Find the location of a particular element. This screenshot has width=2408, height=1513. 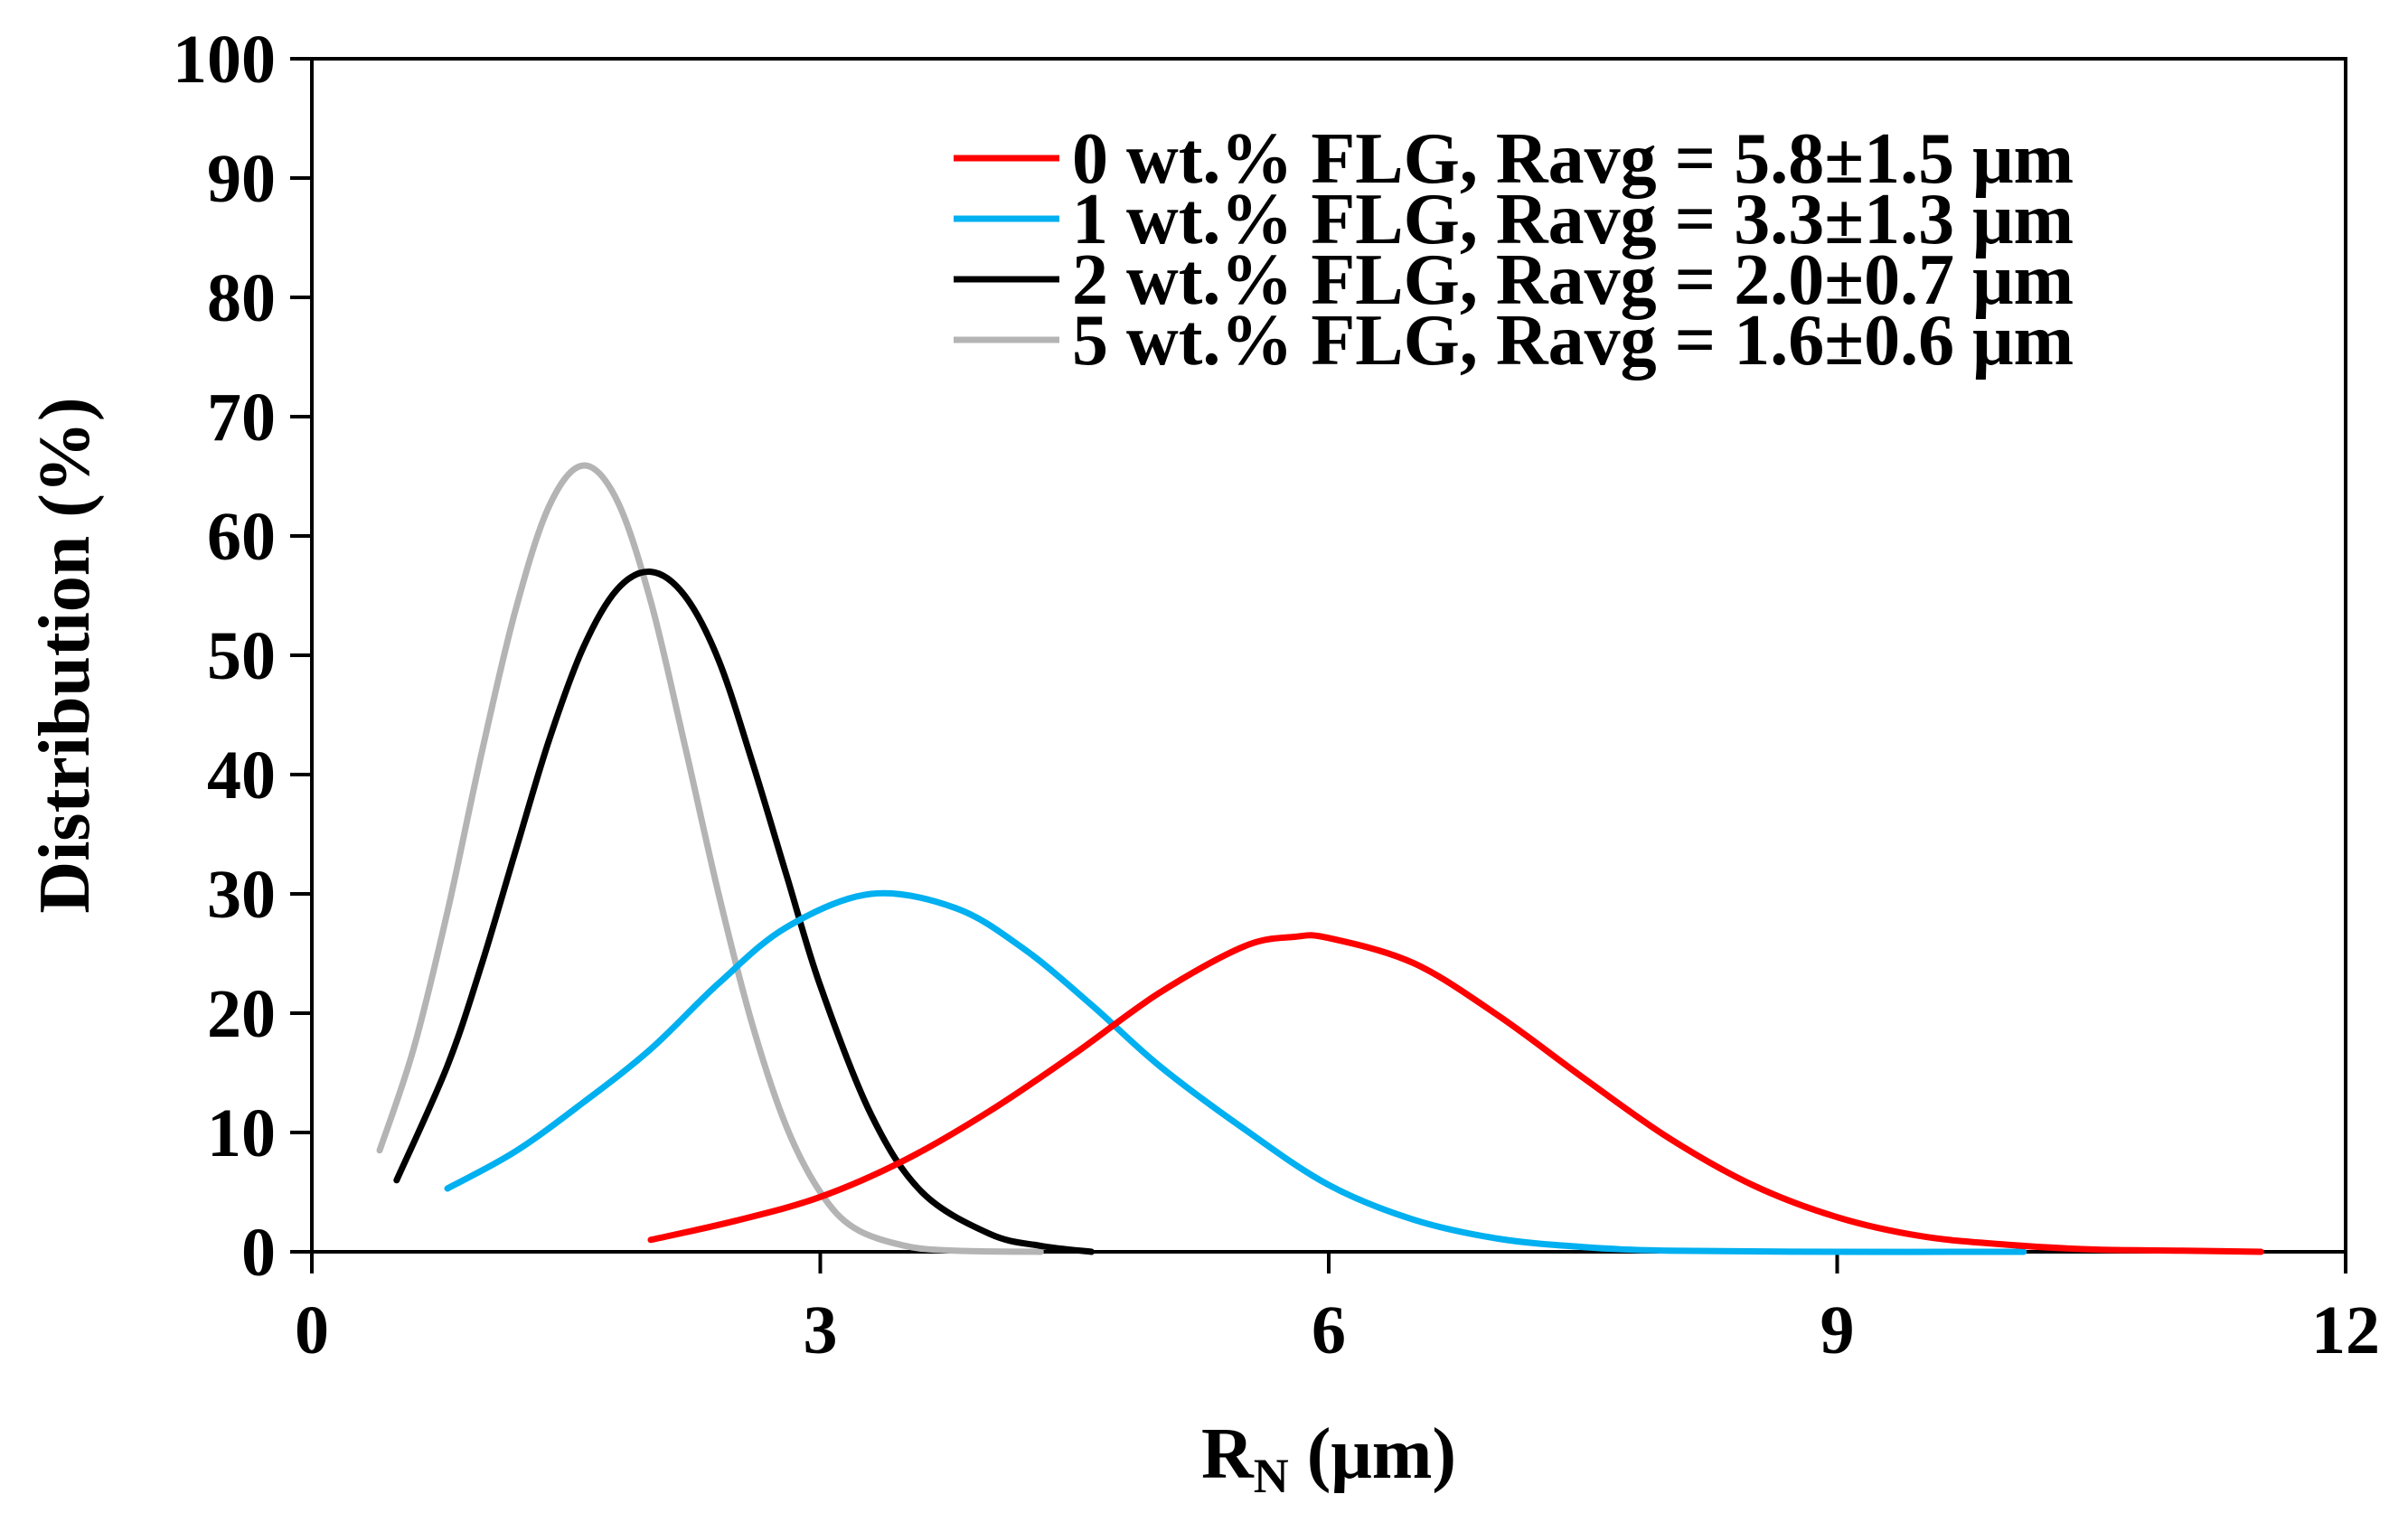

x-axis-title-main: R is located at coordinates (1228, 1454).